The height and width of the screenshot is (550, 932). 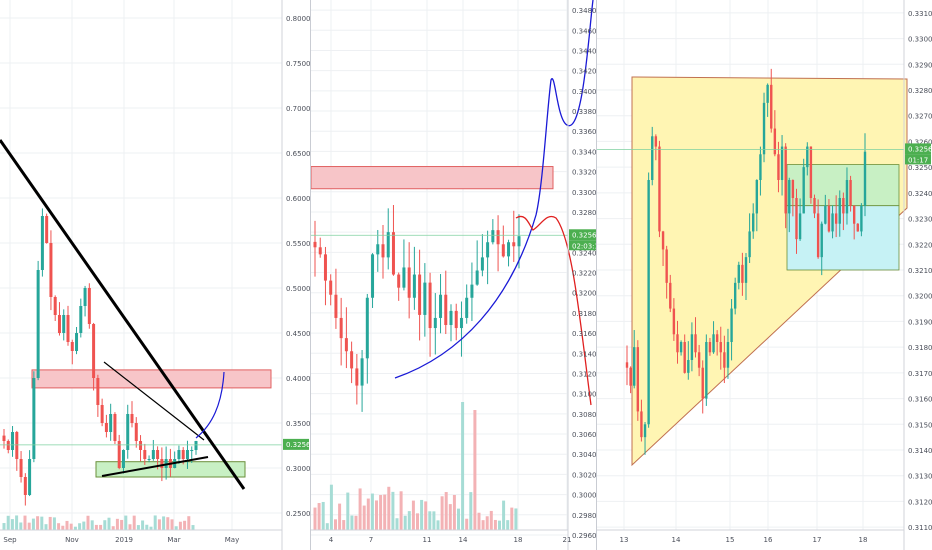 I want to click on x-tick-label: Nov, so click(x=72, y=540).